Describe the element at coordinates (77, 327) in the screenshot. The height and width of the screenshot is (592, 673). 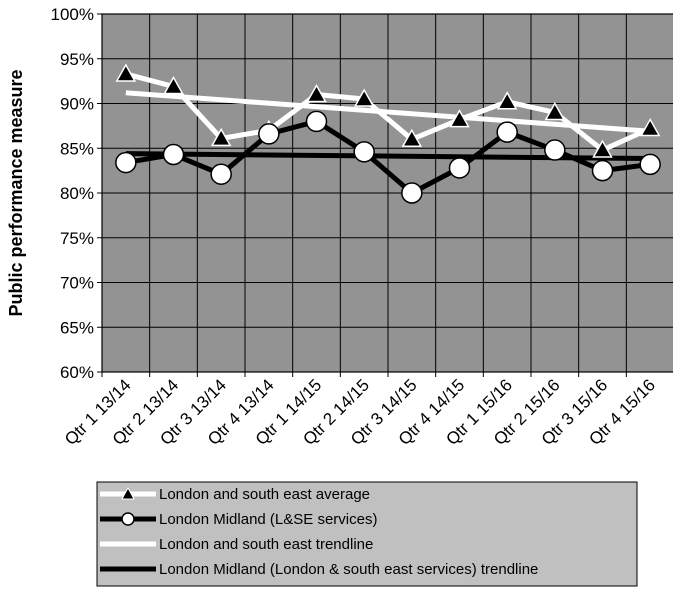
I see `y-tick-label: 65%` at that location.